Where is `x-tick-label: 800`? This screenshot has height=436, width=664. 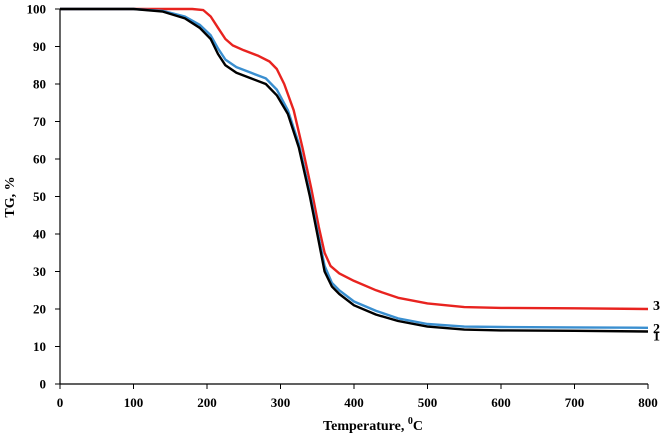 x-tick-label: 800 is located at coordinates (648, 402).